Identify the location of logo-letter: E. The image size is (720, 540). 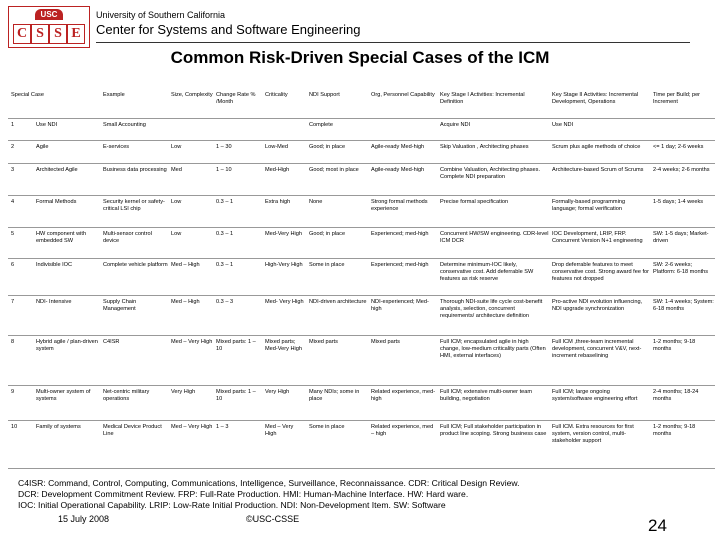
(76, 34).